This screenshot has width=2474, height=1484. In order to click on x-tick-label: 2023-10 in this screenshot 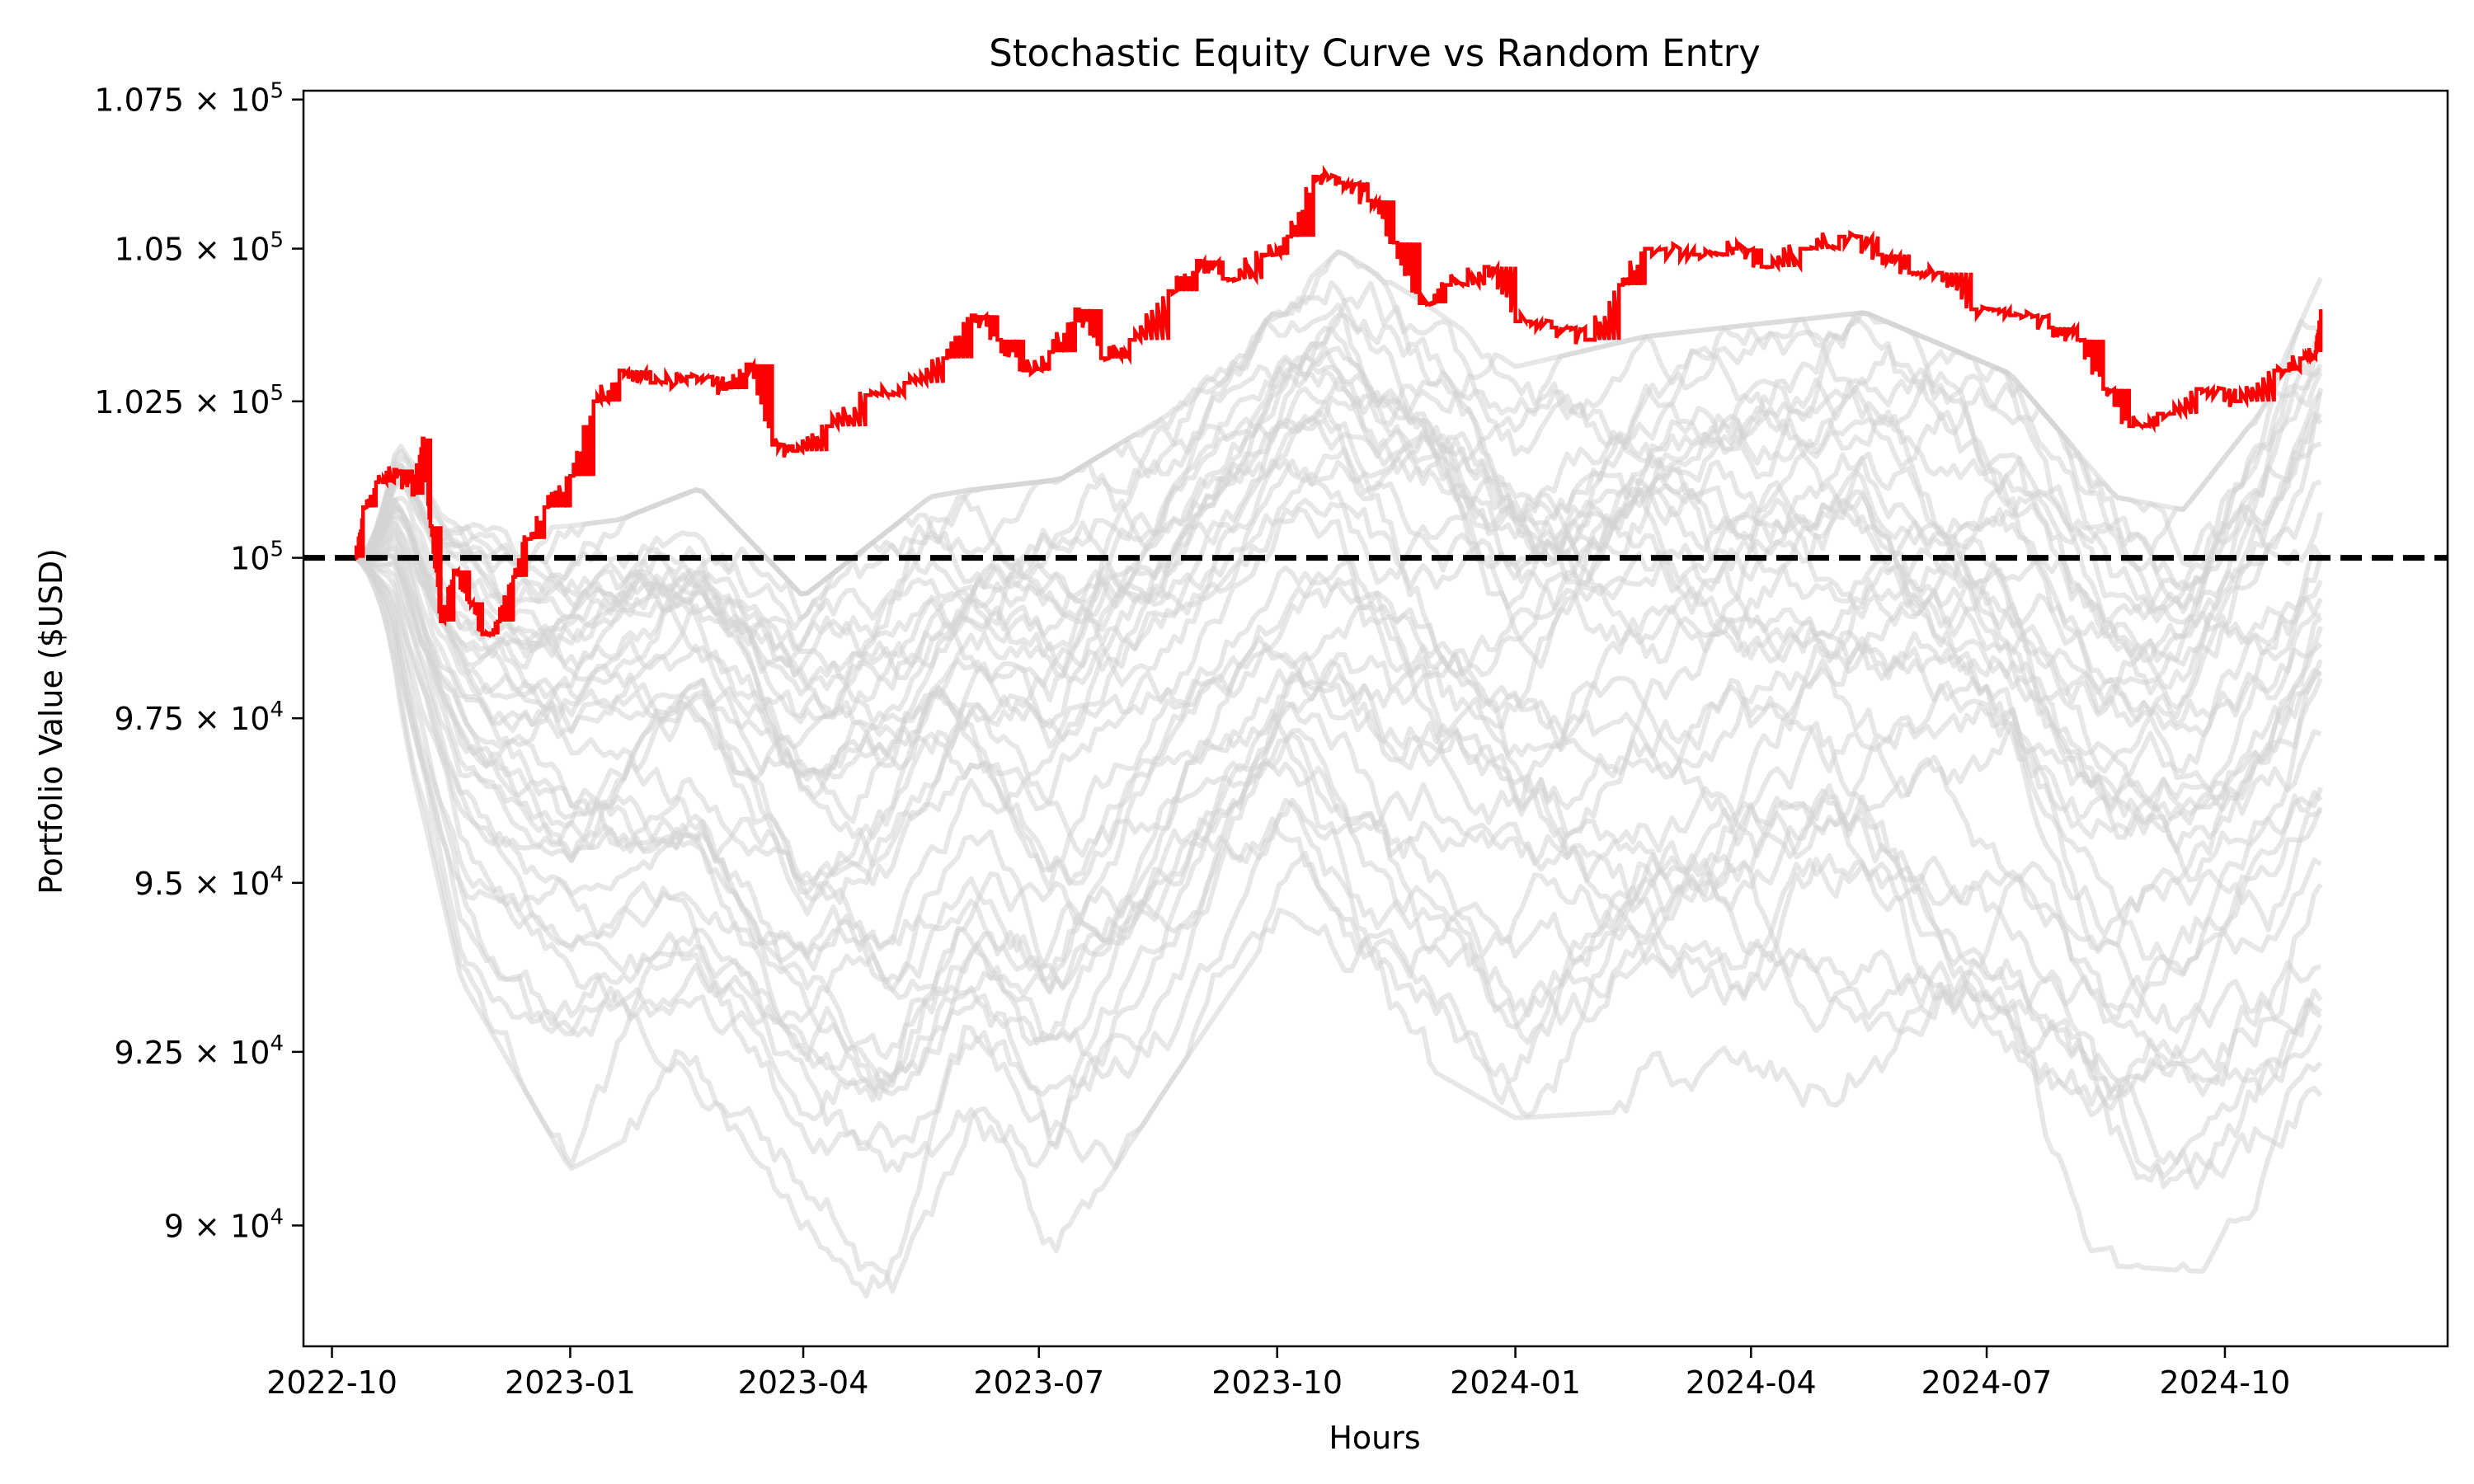, I will do `click(1277, 1382)`.